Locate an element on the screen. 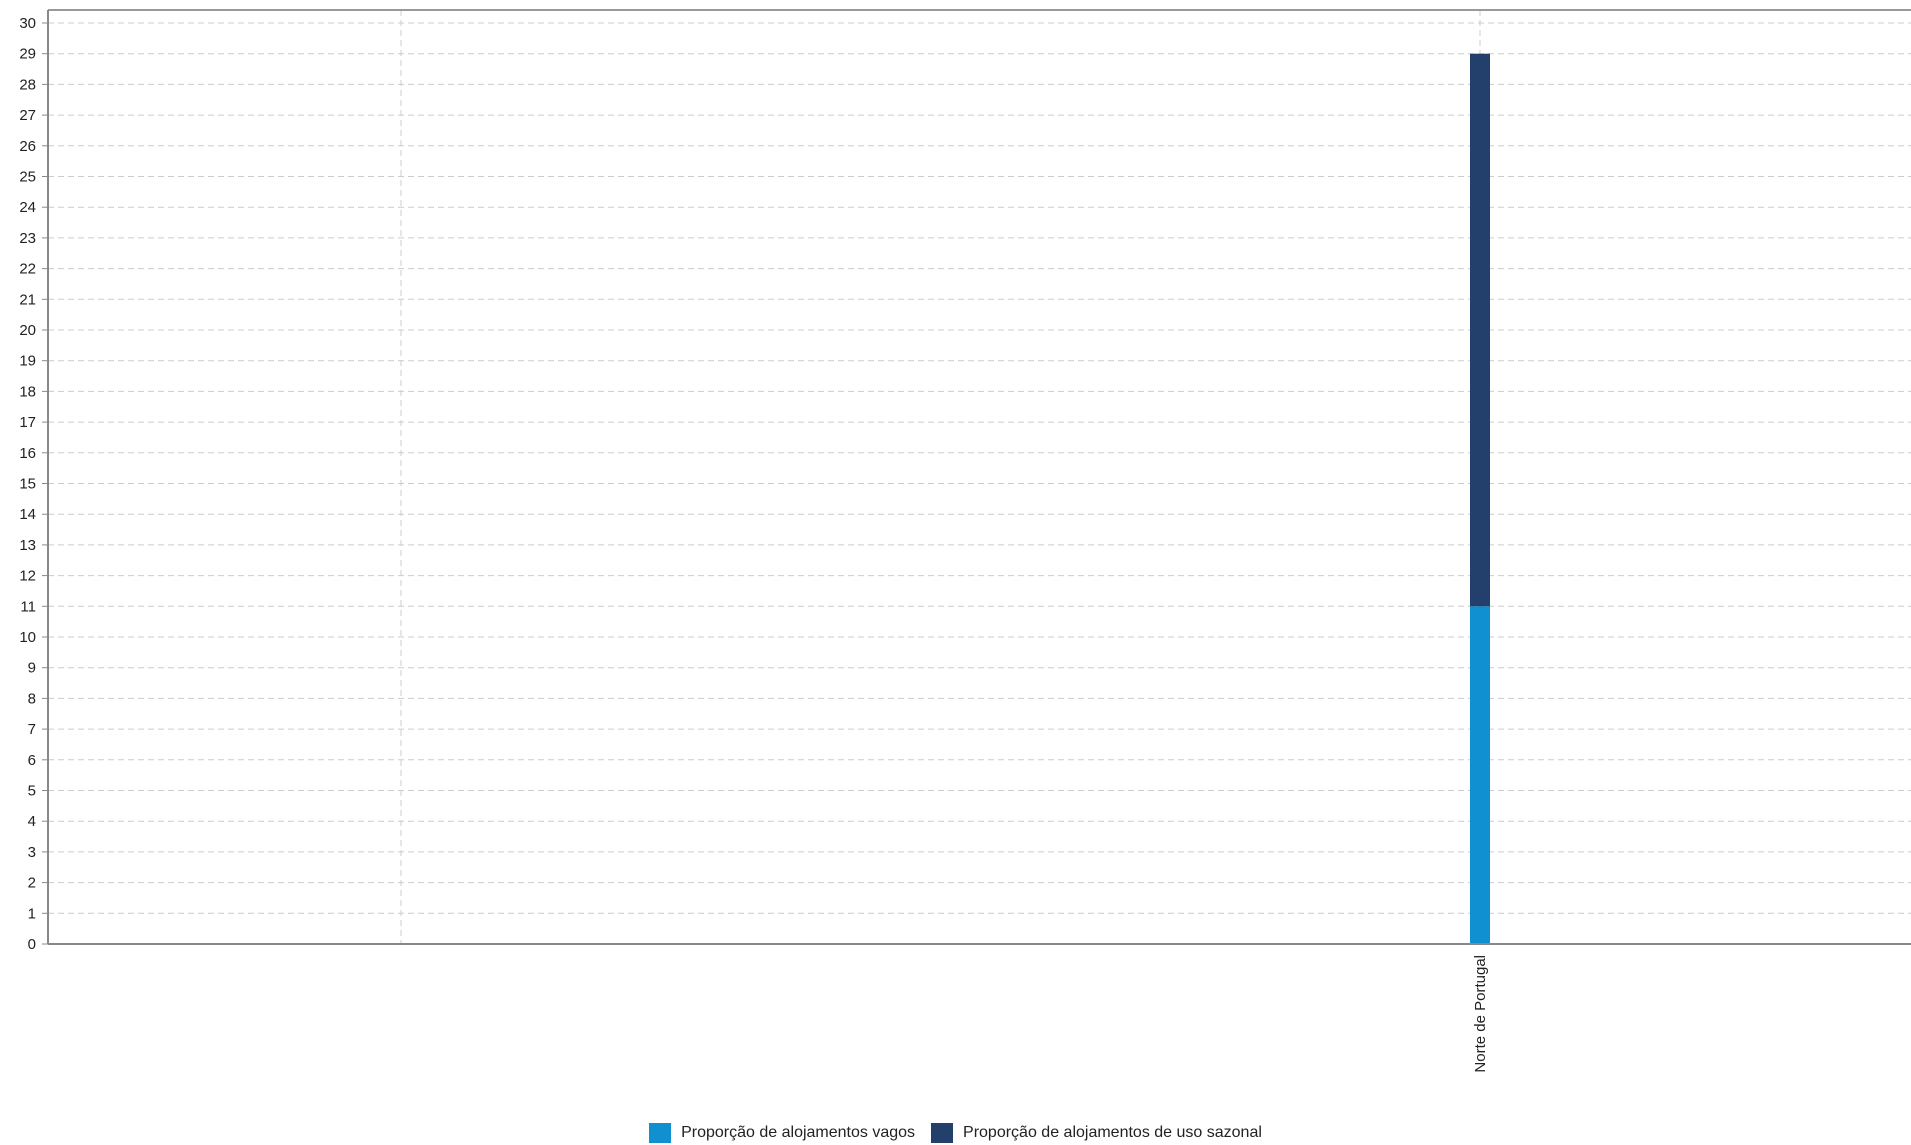 The width and height of the screenshot is (1911, 1145). y-tick-label-25: 25 is located at coordinates (27, 177).